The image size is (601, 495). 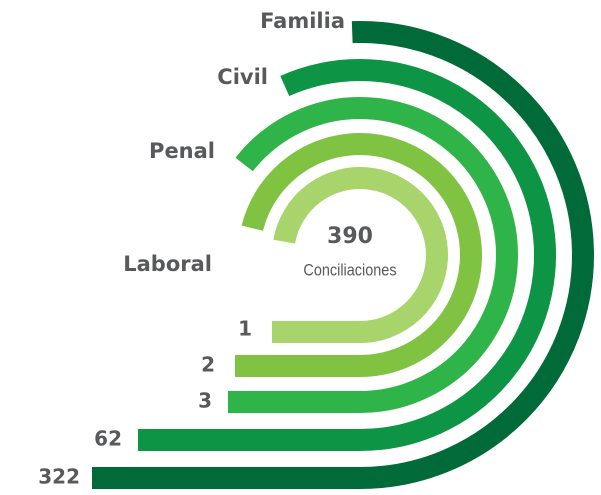 What do you see at coordinates (205, 401) in the screenshot?
I see `value-label: 3` at bounding box center [205, 401].